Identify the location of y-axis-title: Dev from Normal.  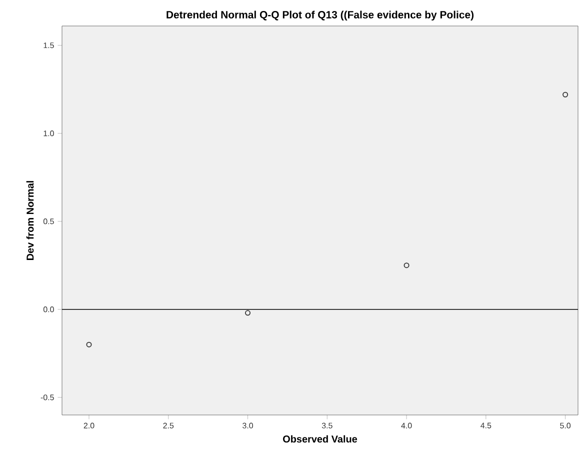
(30, 220).